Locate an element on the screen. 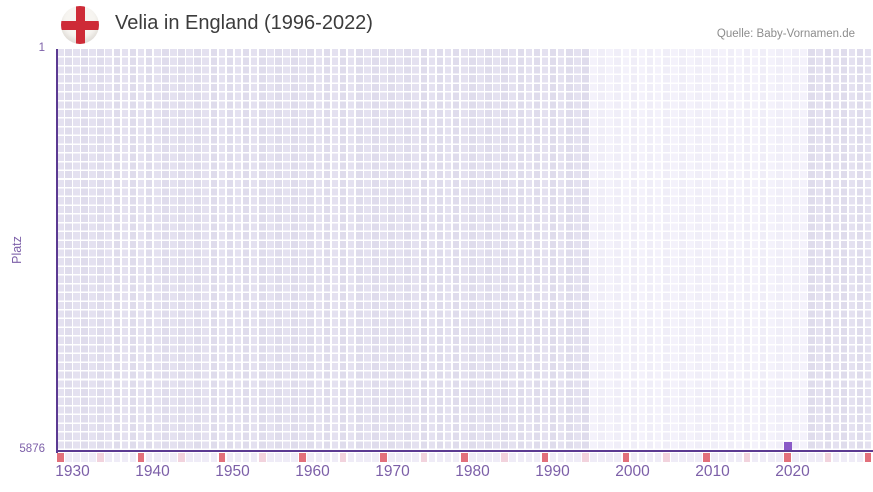 This screenshot has width=873, height=492. x-axis-label: 1990 is located at coordinates (552, 471).